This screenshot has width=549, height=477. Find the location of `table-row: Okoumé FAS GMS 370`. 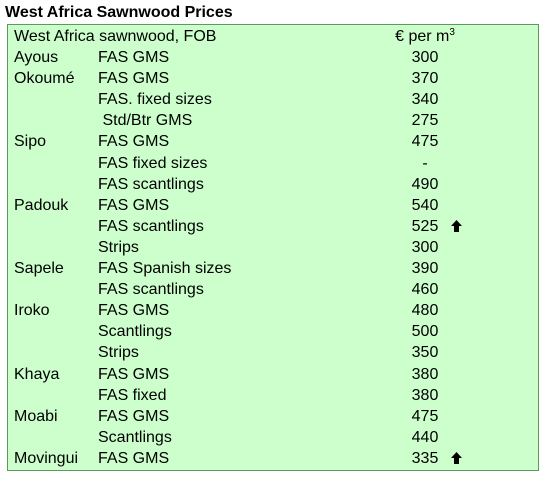

table-row: Okoumé FAS GMS 370 is located at coordinates (273, 78).